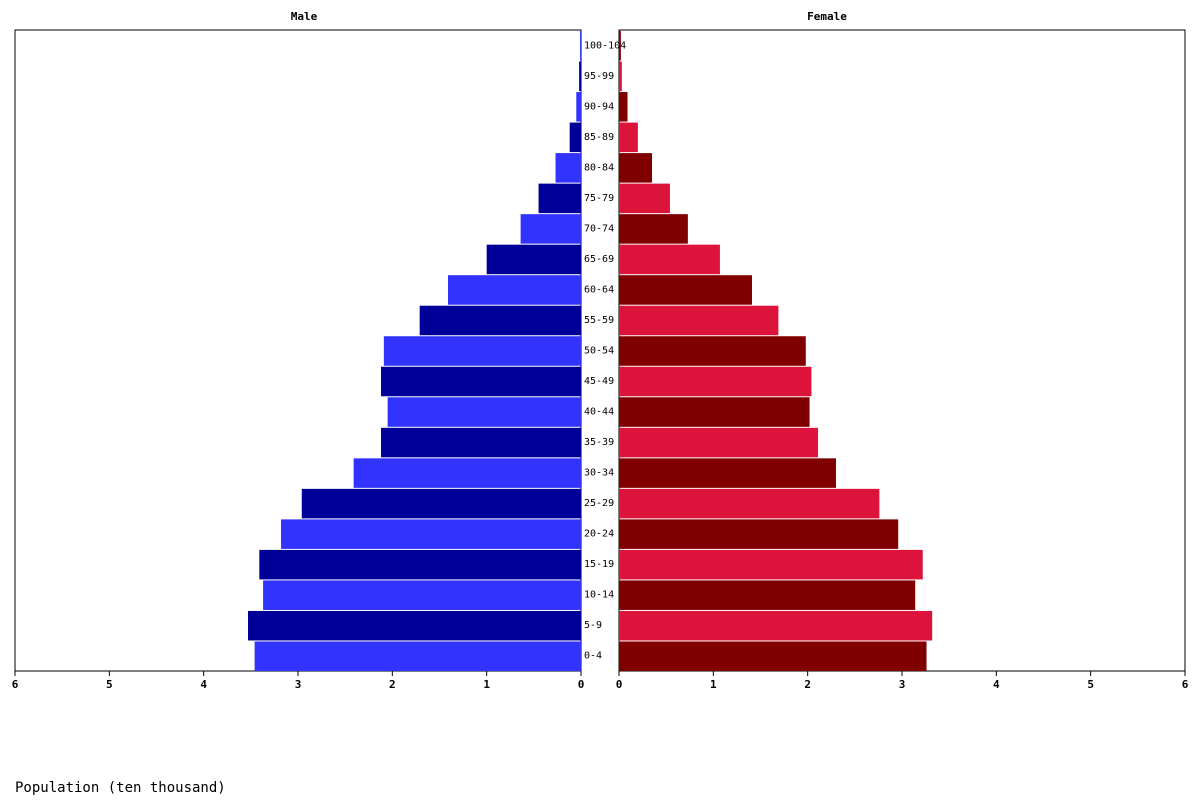  I want to click on category-label: 95-99, so click(599, 76).